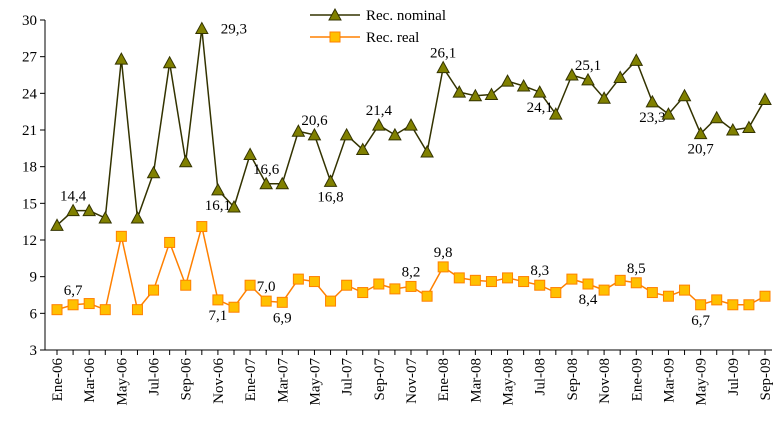 The image size is (775, 440). Describe the element at coordinates (669, 380) in the screenshot. I see `x-tick-label: Mar-09` at that location.